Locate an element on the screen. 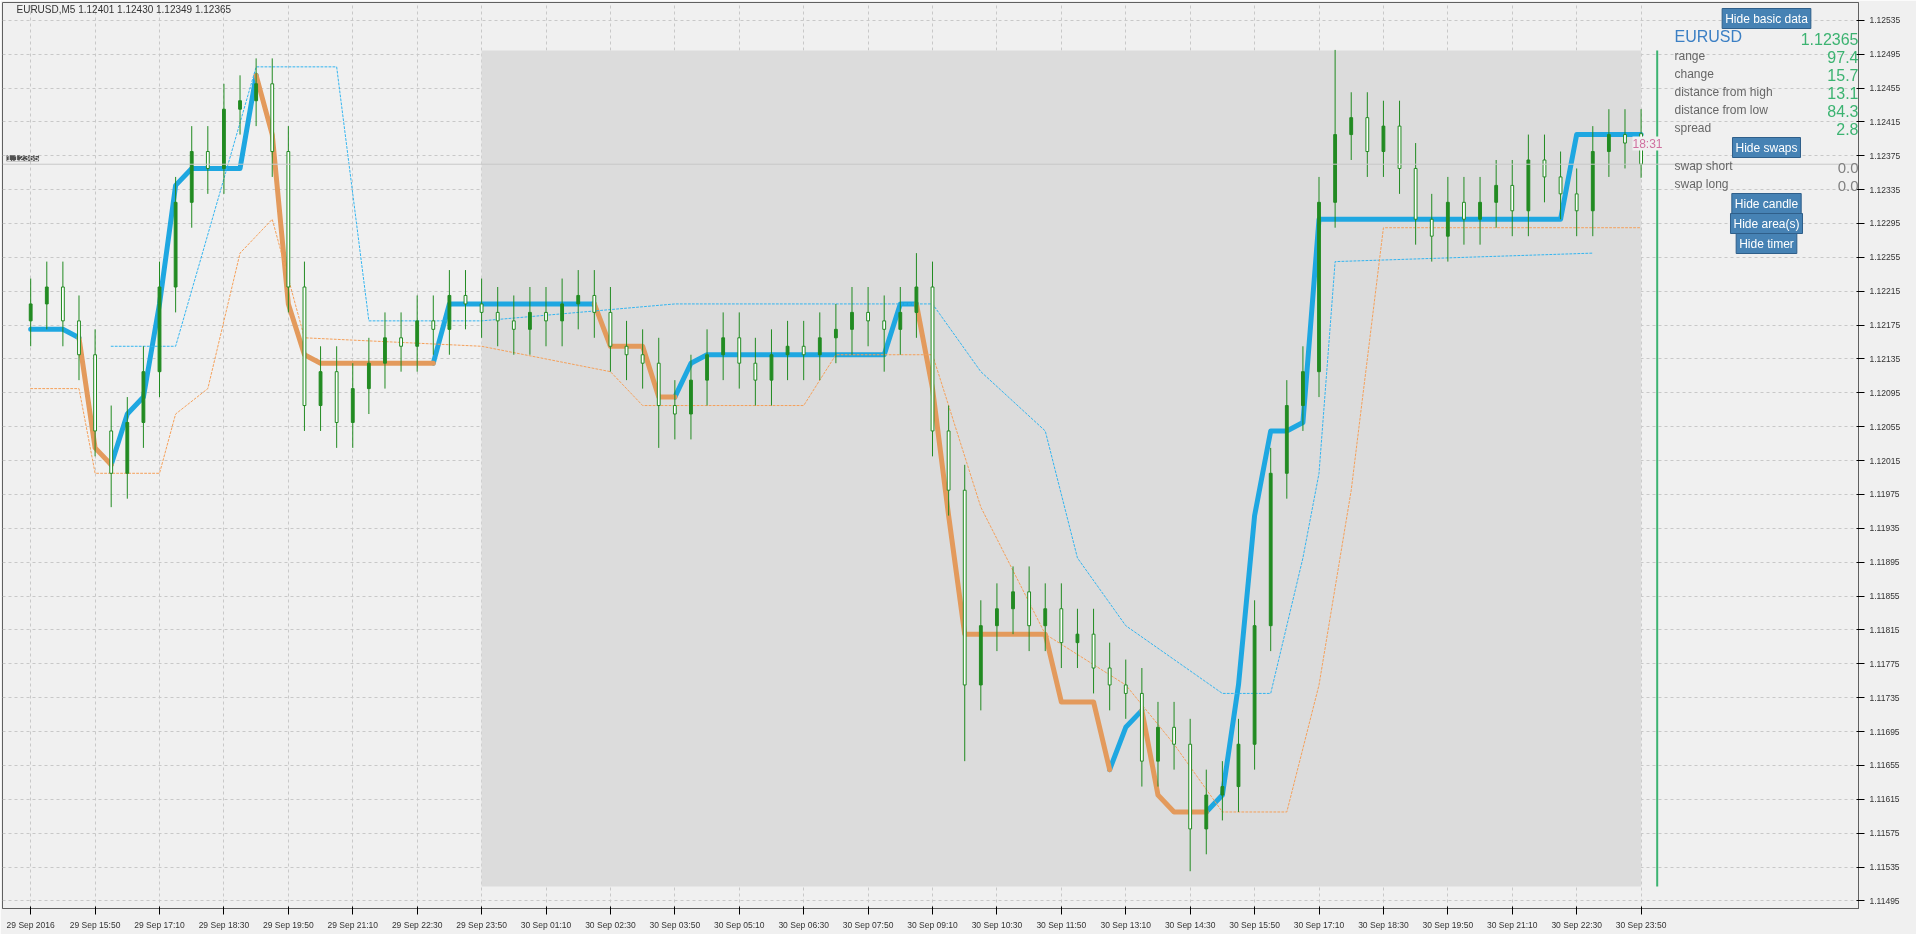  annotation: Hide area(s) is located at coordinates (1766, 223).